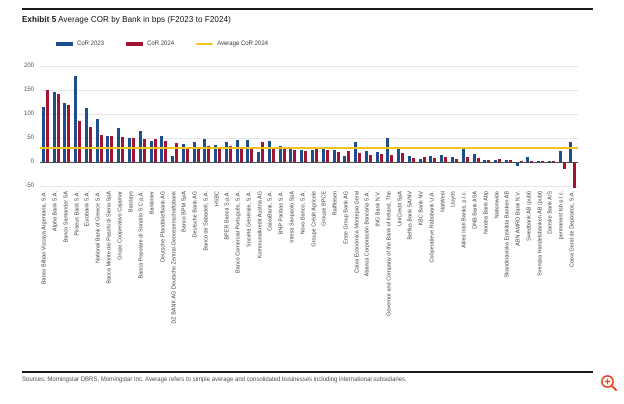 The height and width of the screenshot is (404, 624). What do you see at coordinates (152, 203) in the screenshot?
I see `bank-name-text: Bankinter` at bounding box center [152, 203].